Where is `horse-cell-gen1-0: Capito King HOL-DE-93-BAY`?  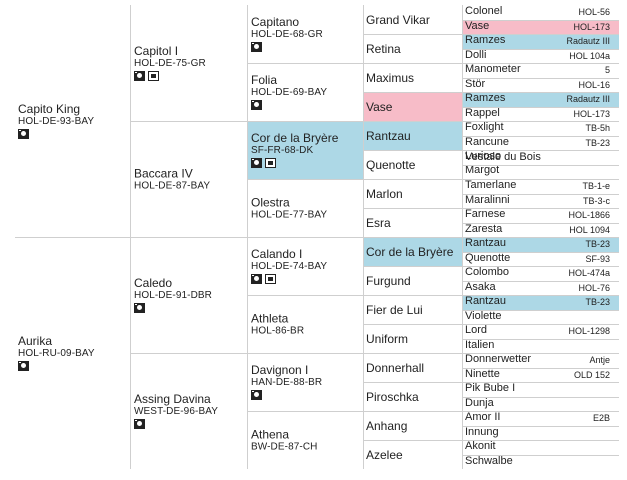 horse-cell-gen1-0: Capito King HOL-DE-93-BAY is located at coordinates (72, 121).